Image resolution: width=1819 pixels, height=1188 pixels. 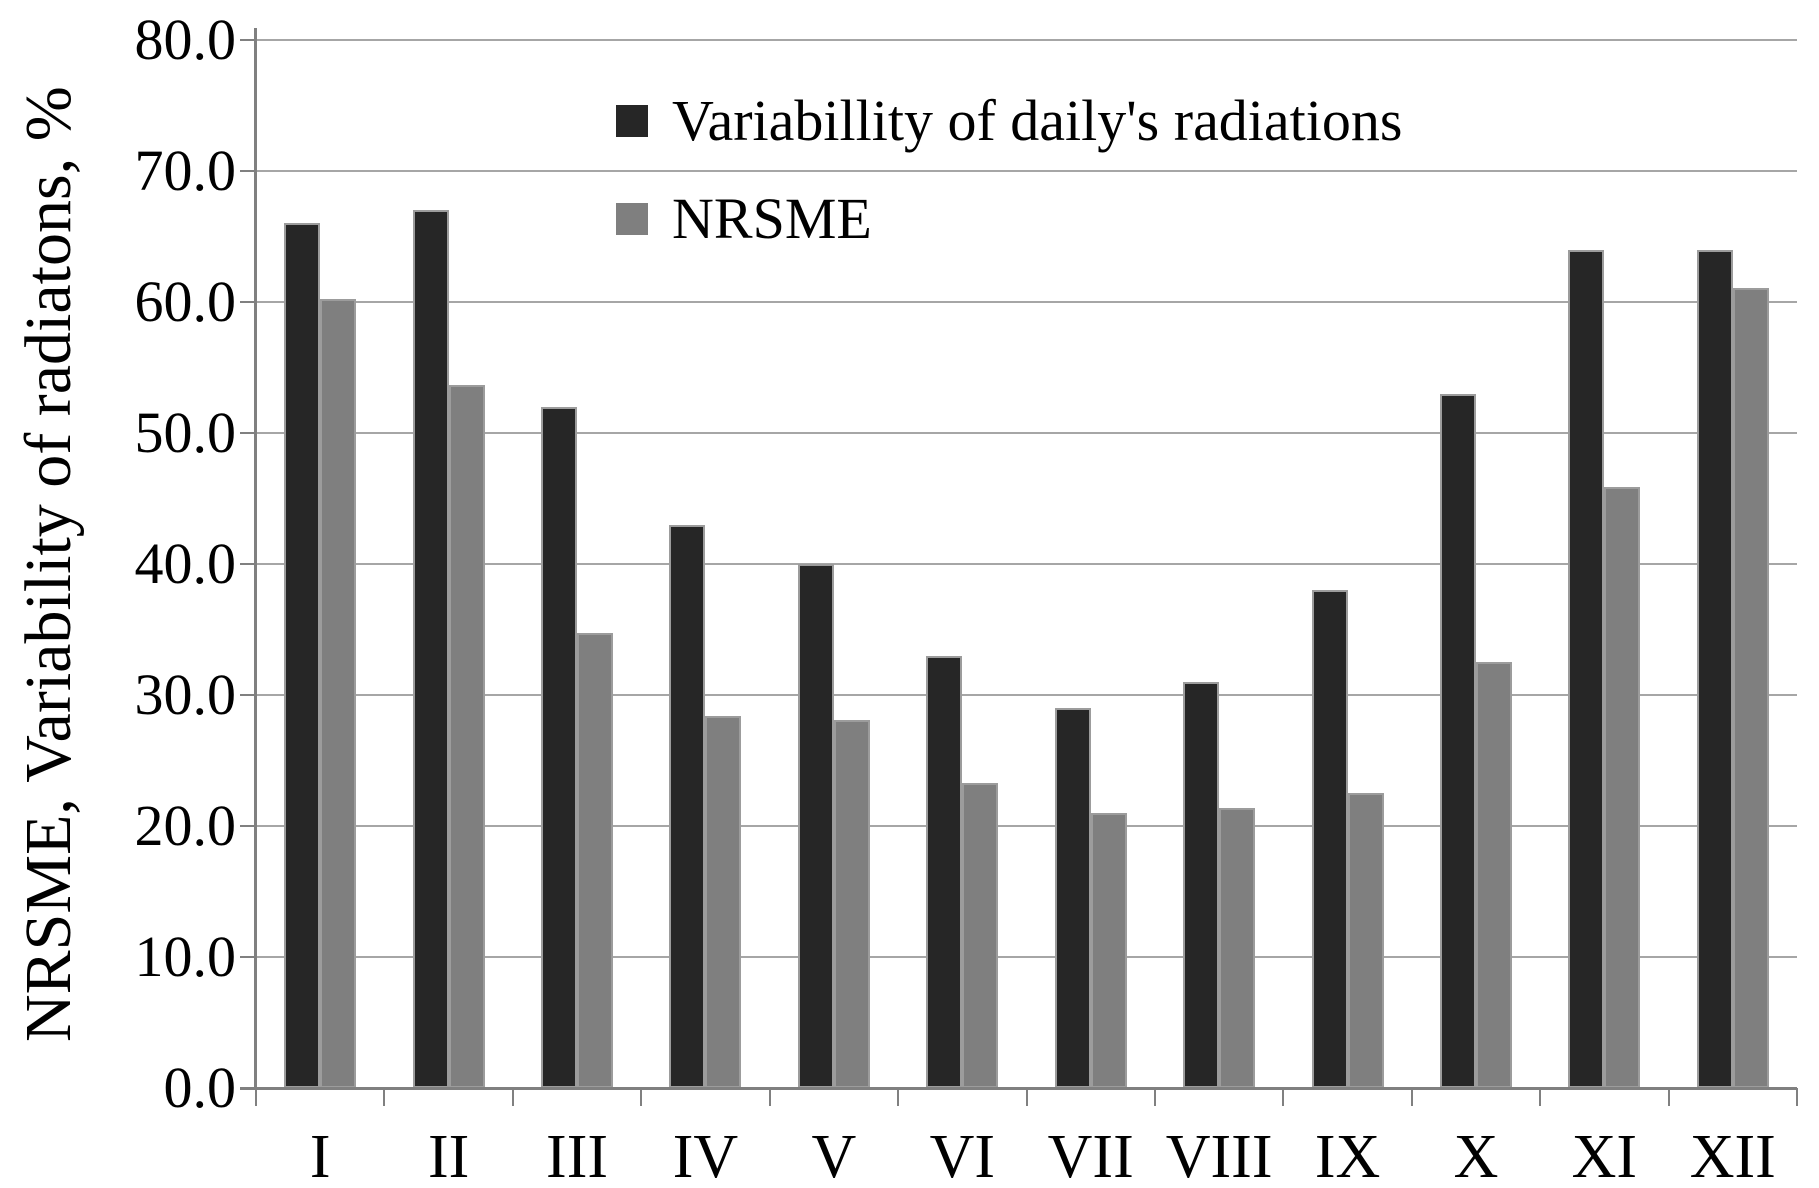 What do you see at coordinates (595, 860) in the screenshot?
I see `bar-nrsme-III` at bounding box center [595, 860].